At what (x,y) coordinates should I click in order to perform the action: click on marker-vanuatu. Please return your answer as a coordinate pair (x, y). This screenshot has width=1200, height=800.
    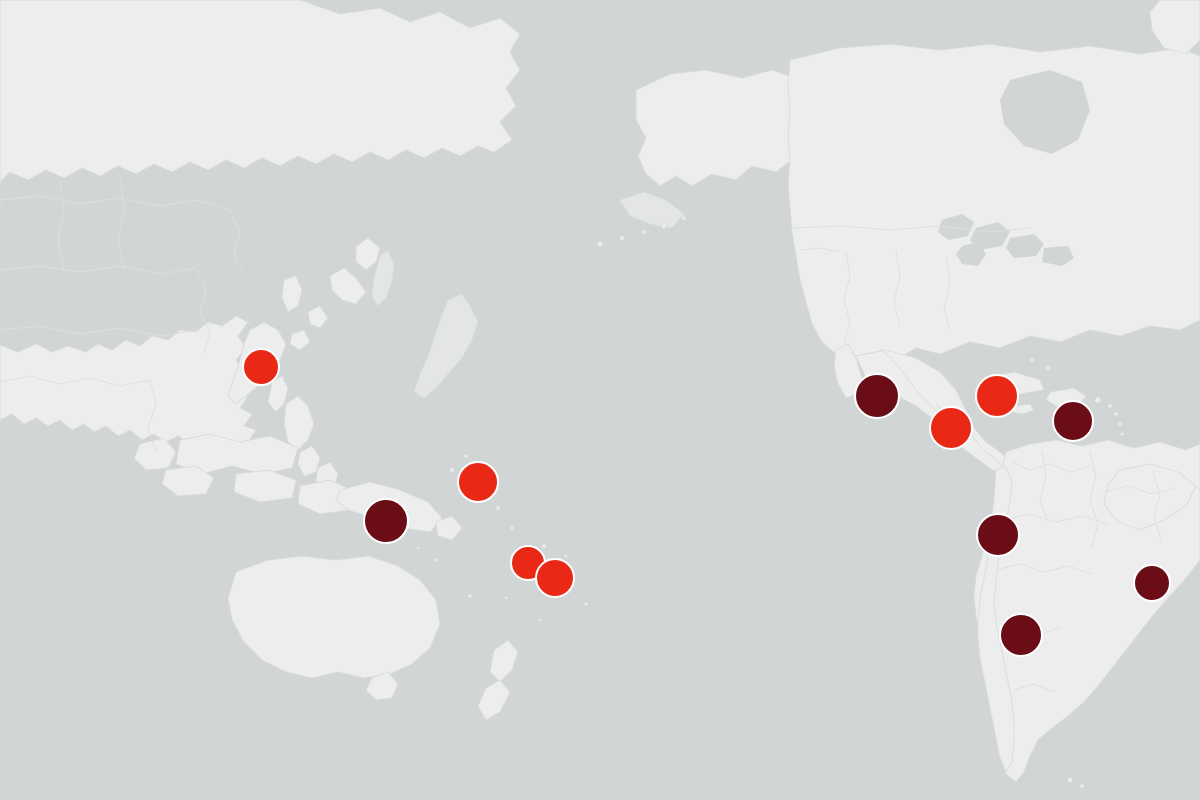
    Looking at the image, I should click on (555, 578).